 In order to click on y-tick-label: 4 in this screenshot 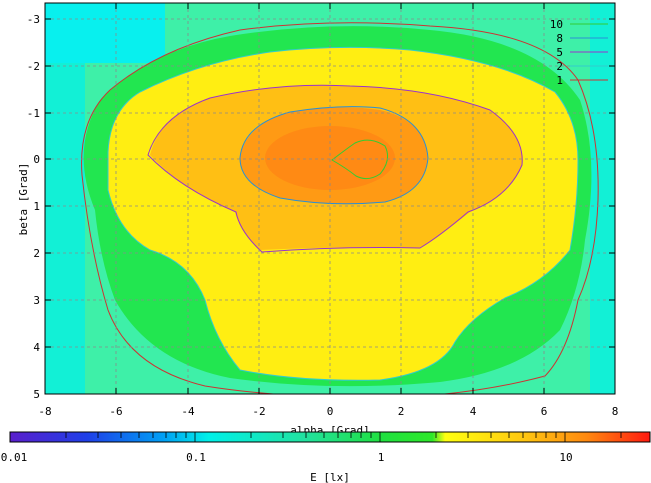, I will do `click(36, 347)`.